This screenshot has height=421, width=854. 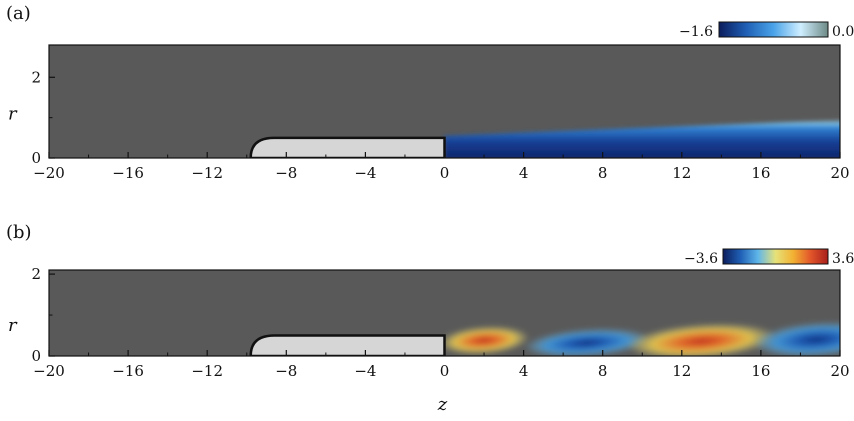 What do you see at coordinates (19, 232) in the screenshot?
I see `panel-b-label: (b)` at bounding box center [19, 232].